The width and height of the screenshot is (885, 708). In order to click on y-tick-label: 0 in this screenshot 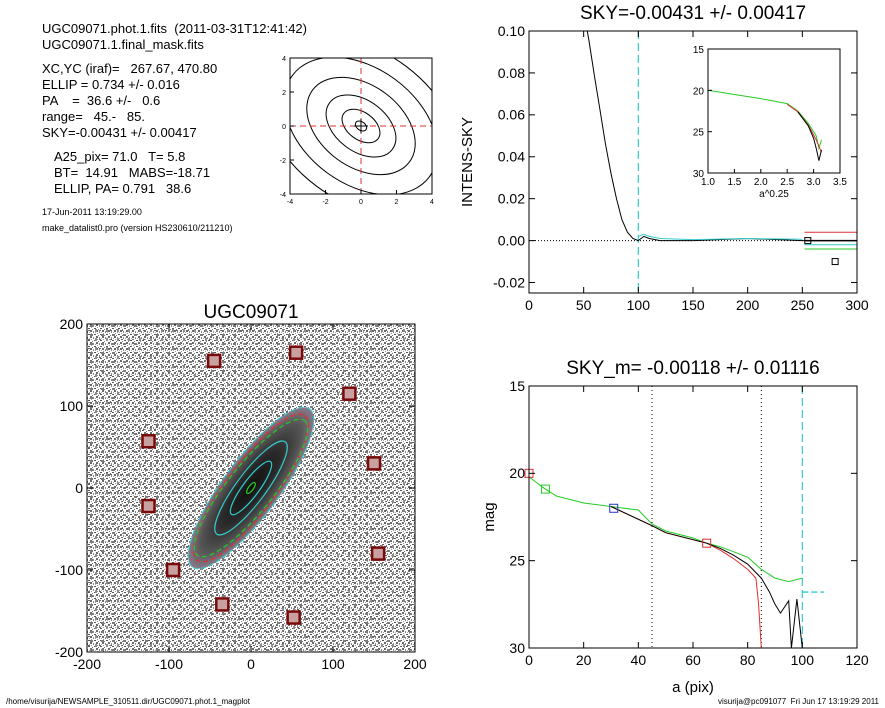, I will do `click(79, 488)`.